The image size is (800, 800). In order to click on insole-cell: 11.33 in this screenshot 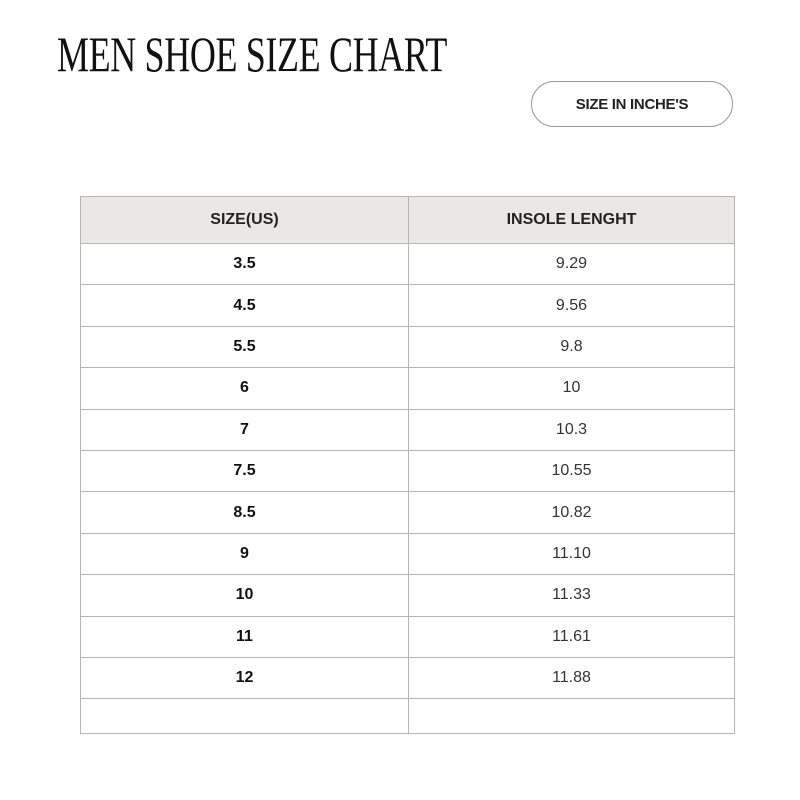, I will do `click(571, 595)`.